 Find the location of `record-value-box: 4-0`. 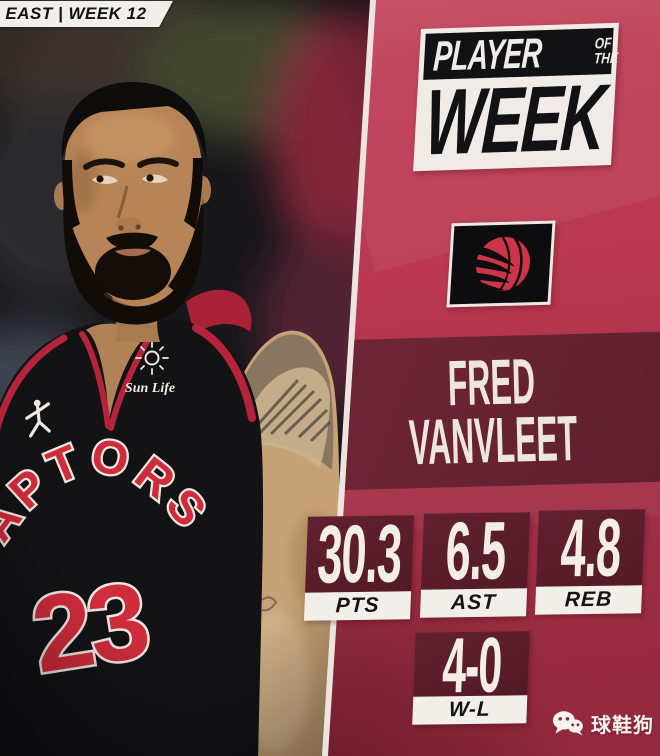

record-value-box: 4-0 is located at coordinates (471, 665).